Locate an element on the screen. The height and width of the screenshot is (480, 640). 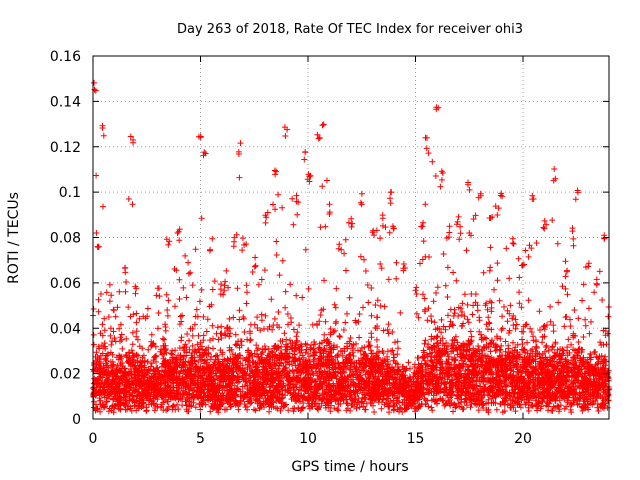
x-tick-label: 5 is located at coordinates (200, 439).